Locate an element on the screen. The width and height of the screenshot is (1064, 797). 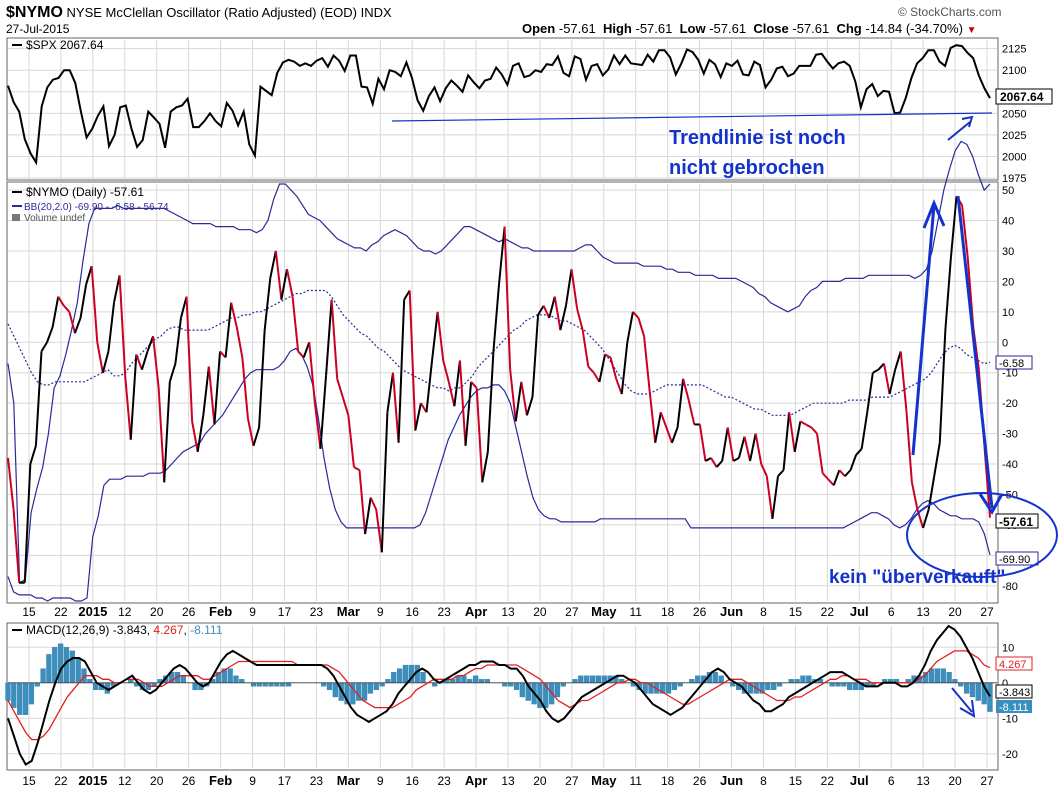
y-tick-label: 0 is located at coordinates (1005, 343).